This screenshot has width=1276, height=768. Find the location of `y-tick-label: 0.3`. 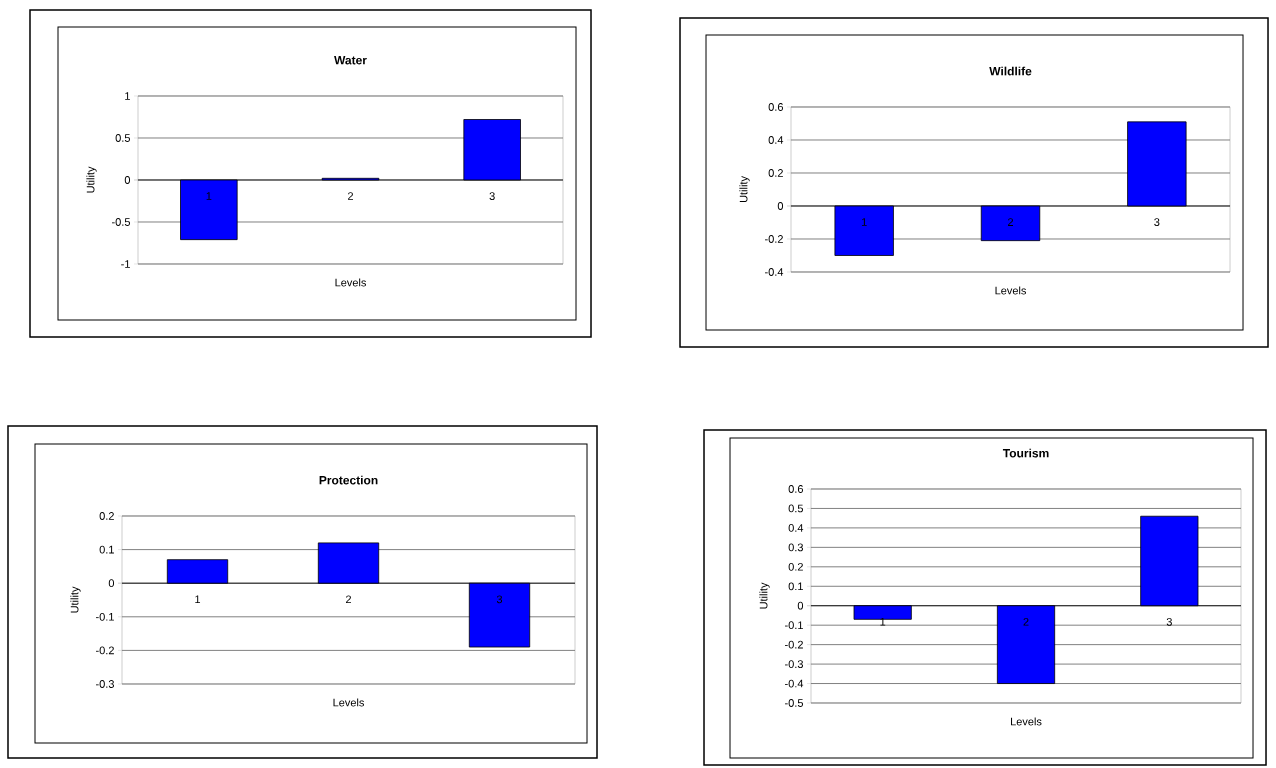

y-tick-label: 0.3 is located at coordinates (795, 547).